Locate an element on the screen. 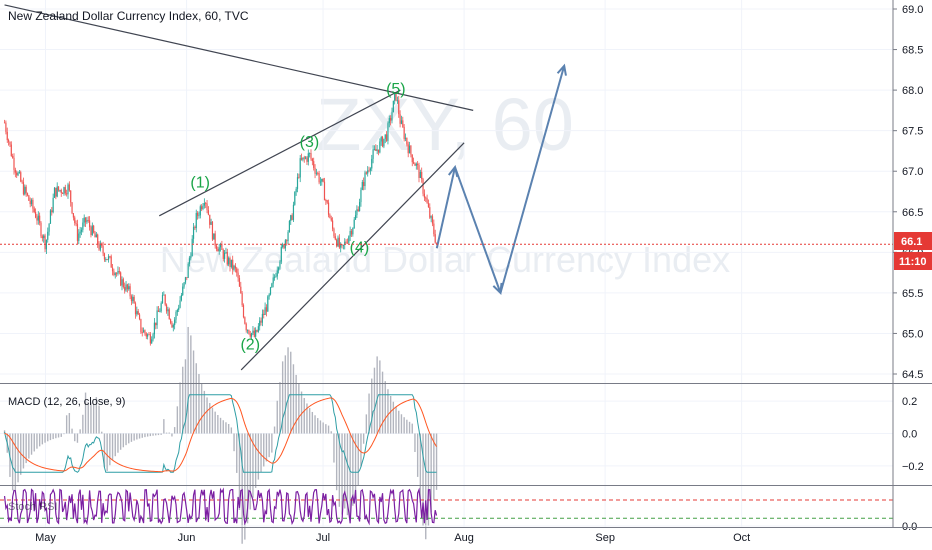  bar-countdown: 11:10 is located at coordinates (913, 262).